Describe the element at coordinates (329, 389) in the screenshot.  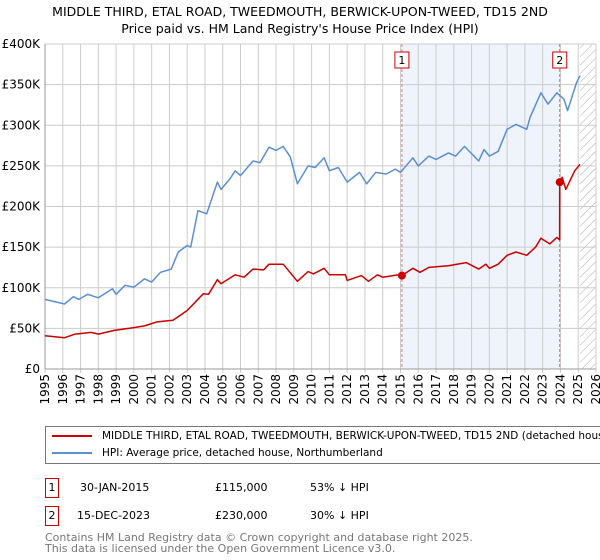
I see `x-tick-label: 2011` at that location.